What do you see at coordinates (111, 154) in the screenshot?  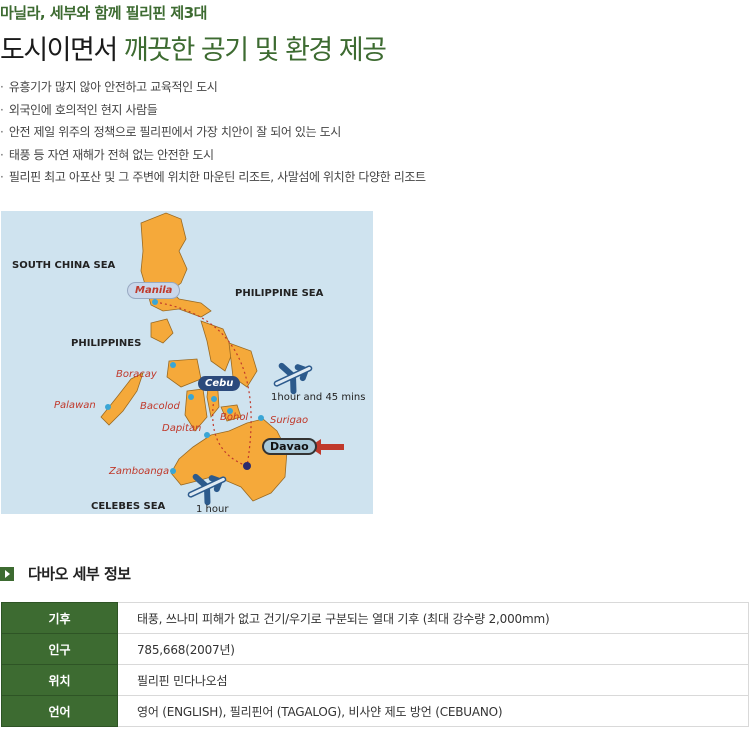 I see `list-item-text: 태풍 등 자연 재해가 전혀 없는 안전한 도시` at bounding box center [111, 154].